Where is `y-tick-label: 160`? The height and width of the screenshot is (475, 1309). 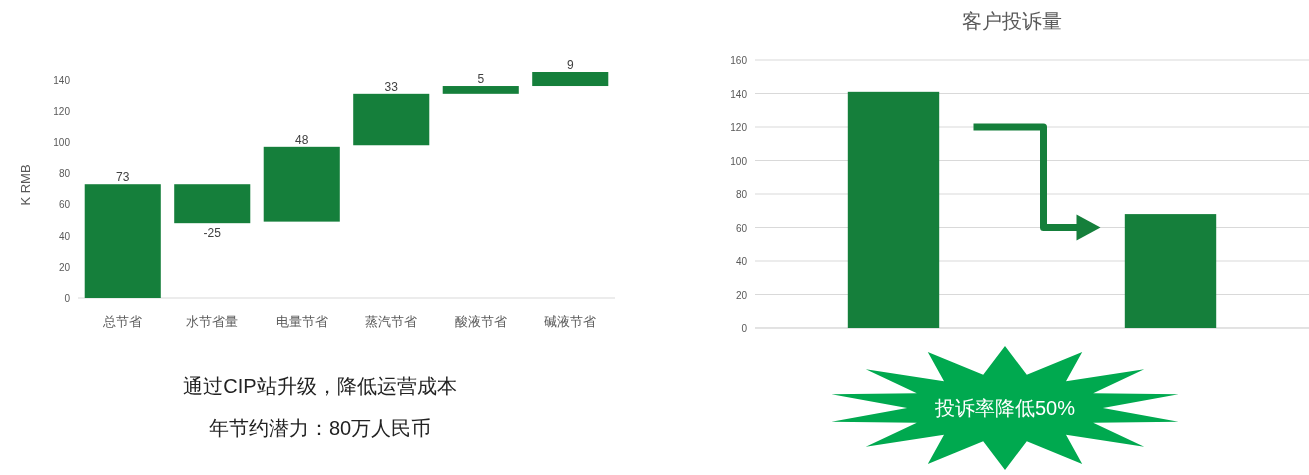
y-tick-label: 160 is located at coordinates (739, 60).